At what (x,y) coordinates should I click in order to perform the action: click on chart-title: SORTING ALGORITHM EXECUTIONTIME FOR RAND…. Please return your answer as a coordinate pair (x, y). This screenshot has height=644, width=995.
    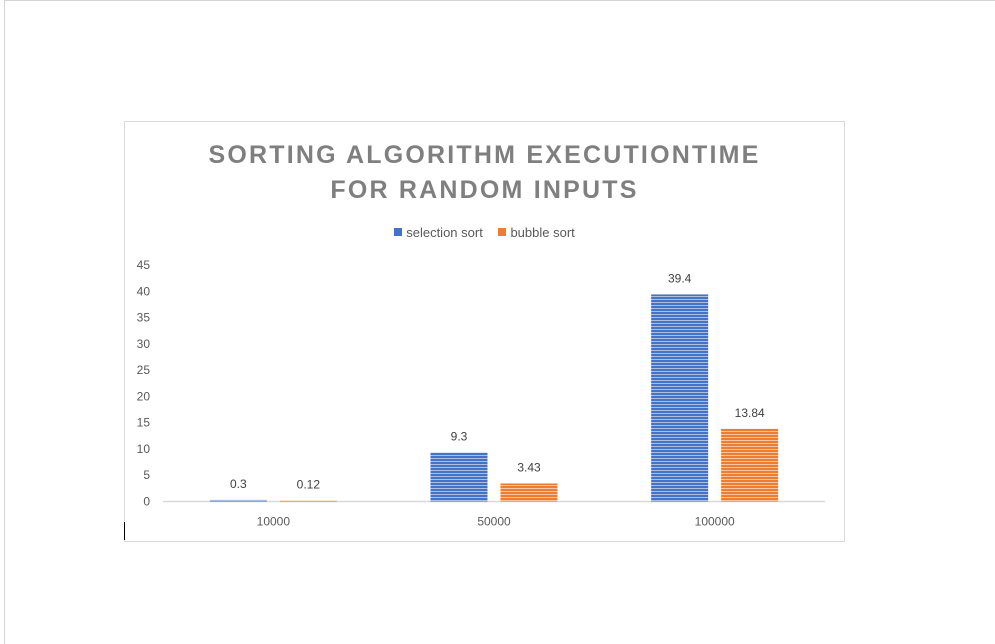
    Looking at the image, I should click on (484, 173).